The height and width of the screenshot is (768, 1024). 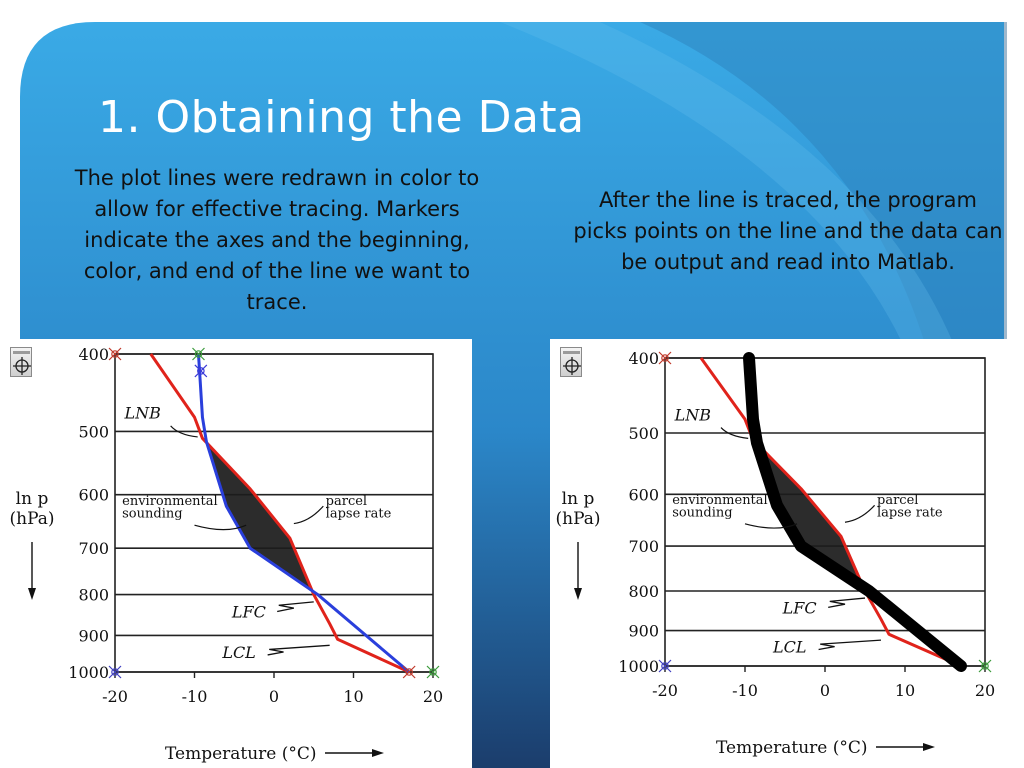 I want to click on left-crosshair-tool-button, so click(x=21, y=362).